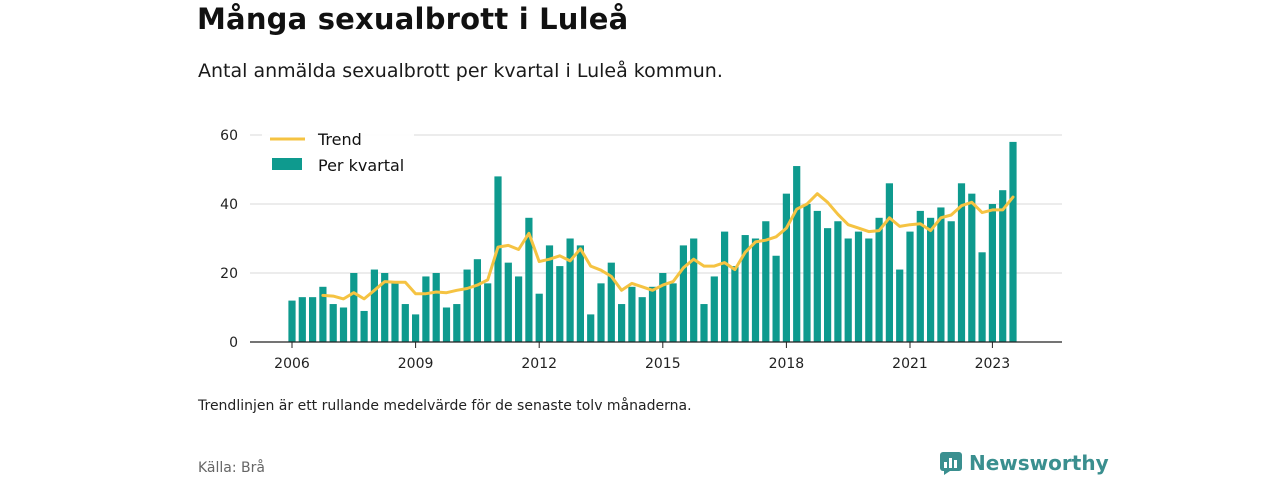 This screenshot has width=1280, height=480. What do you see at coordinates (229, 274) in the screenshot?
I see `y-tick-label: 20` at bounding box center [229, 274].